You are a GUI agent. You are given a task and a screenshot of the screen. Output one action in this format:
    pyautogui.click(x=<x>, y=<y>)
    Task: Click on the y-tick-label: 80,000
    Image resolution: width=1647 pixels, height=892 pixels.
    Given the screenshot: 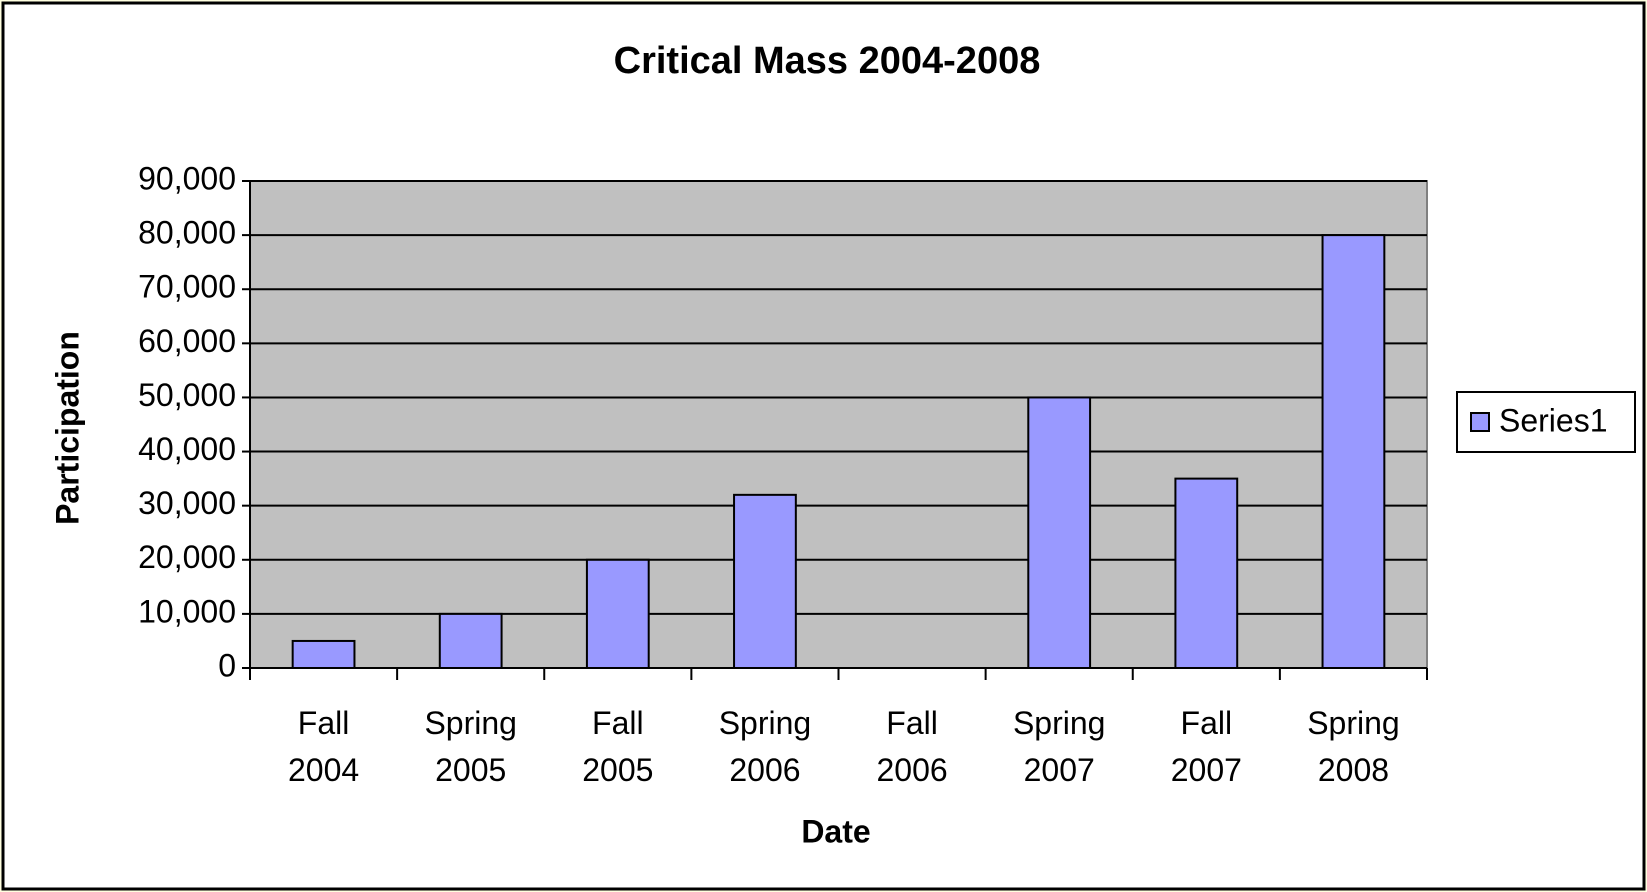 What is the action you would take?
    pyautogui.click(x=187, y=233)
    